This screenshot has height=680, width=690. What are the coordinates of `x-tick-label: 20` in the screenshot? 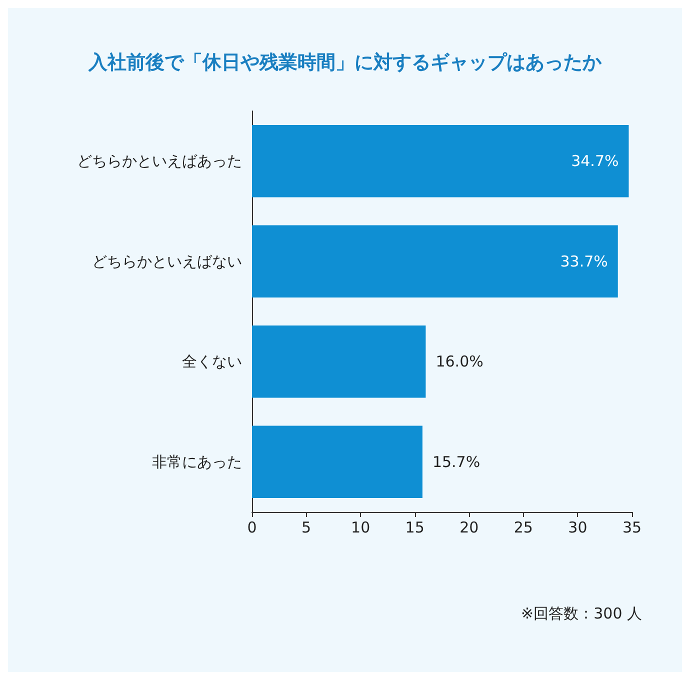 It's located at (469, 527).